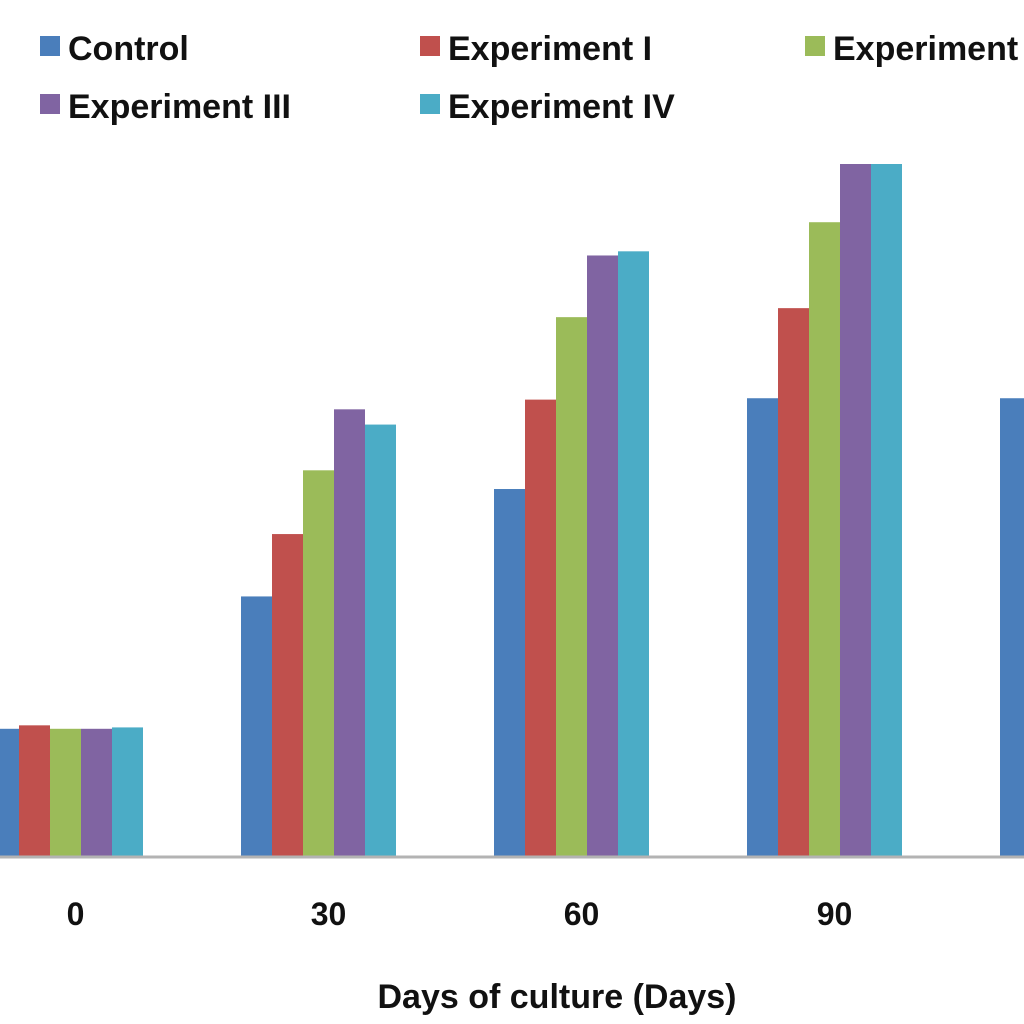  I want to click on x-tick-label-60: 60, so click(582, 914).